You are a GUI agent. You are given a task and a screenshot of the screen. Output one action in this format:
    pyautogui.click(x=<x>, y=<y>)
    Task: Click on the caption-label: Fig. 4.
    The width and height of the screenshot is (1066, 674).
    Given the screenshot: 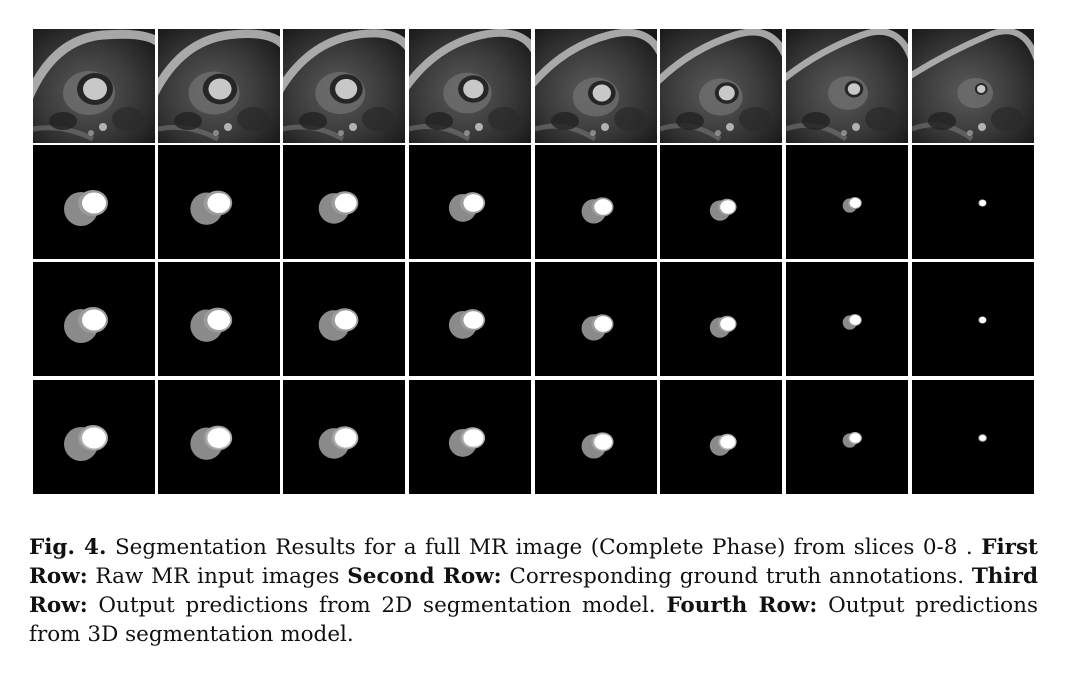 What is the action you would take?
    pyautogui.click(x=68, y=547)
    